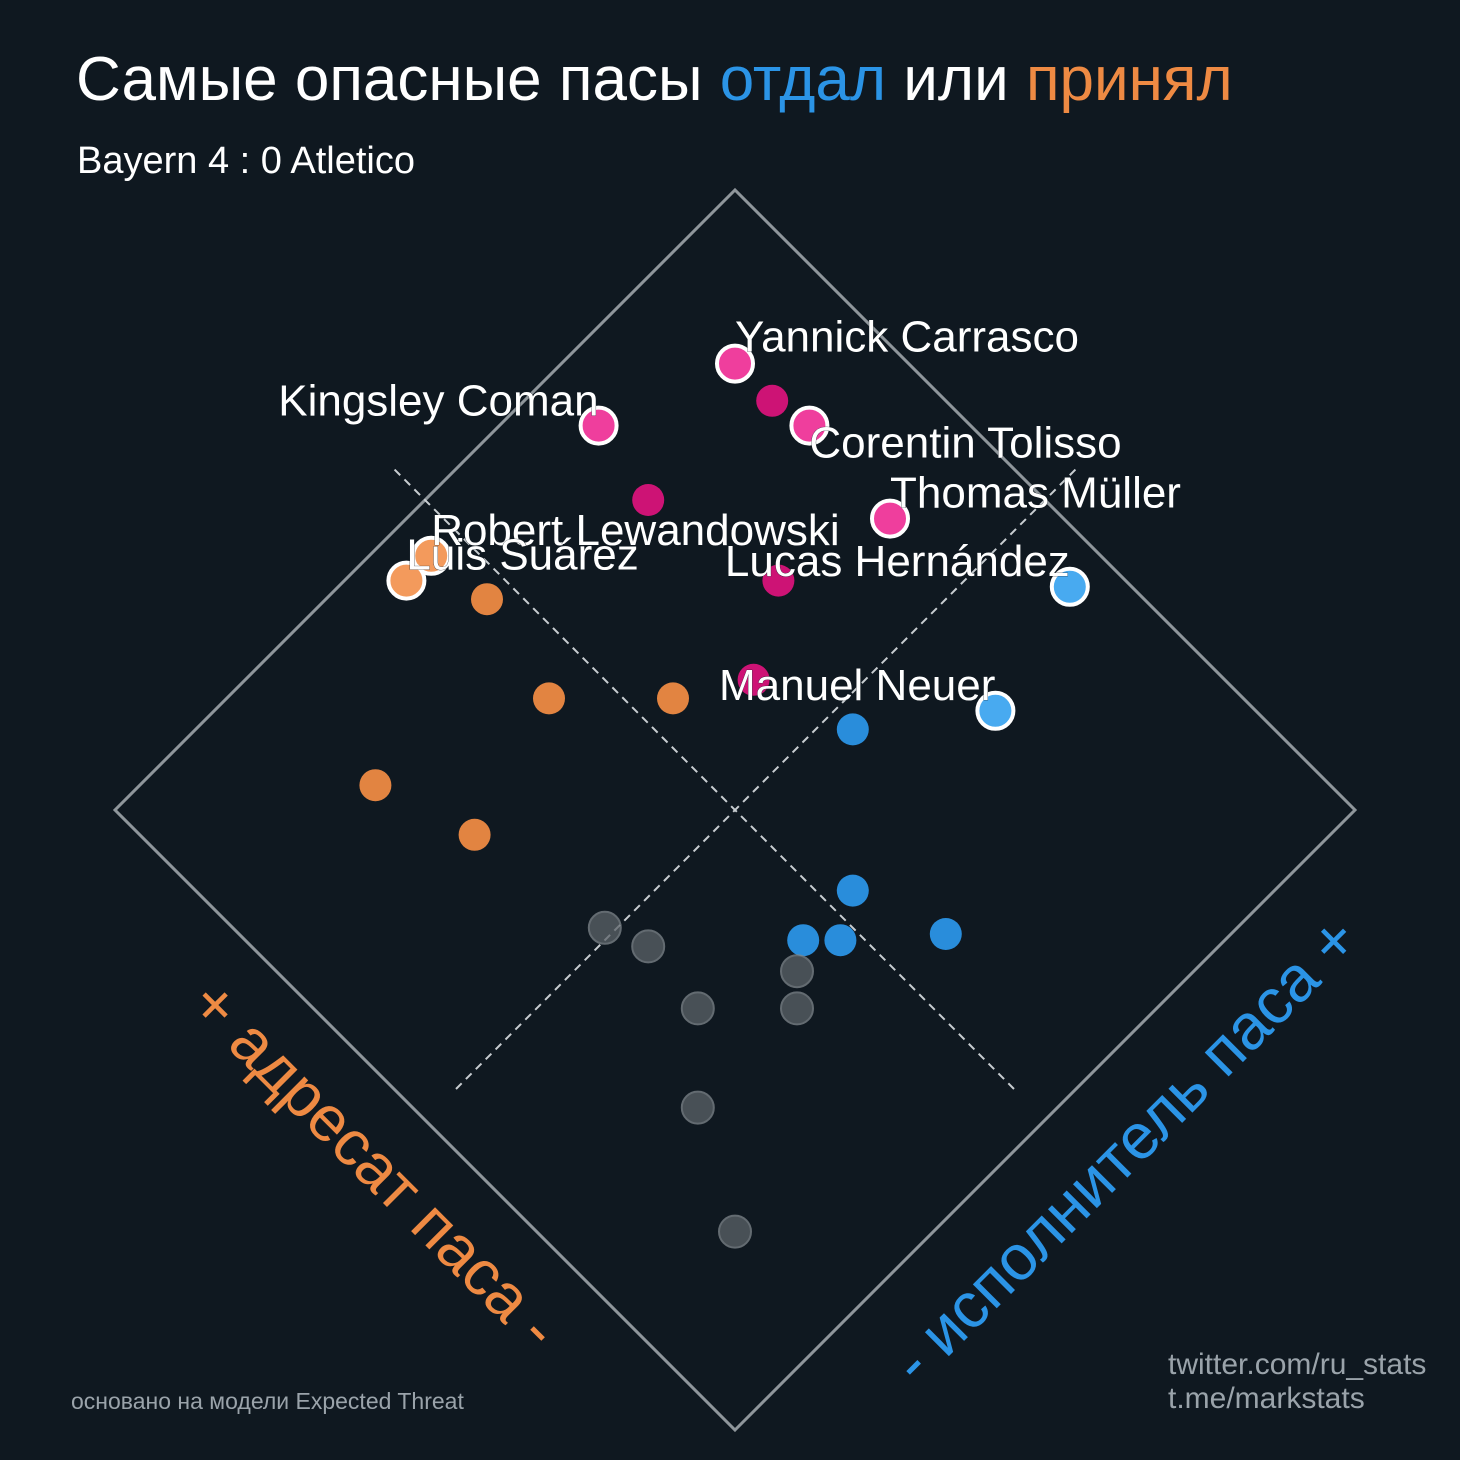 Image resolution: width=1460 pixels, height=1460 pixels. I want to click on chart-title: Самые опасные пасы отдал или принял, so click(654, 79).